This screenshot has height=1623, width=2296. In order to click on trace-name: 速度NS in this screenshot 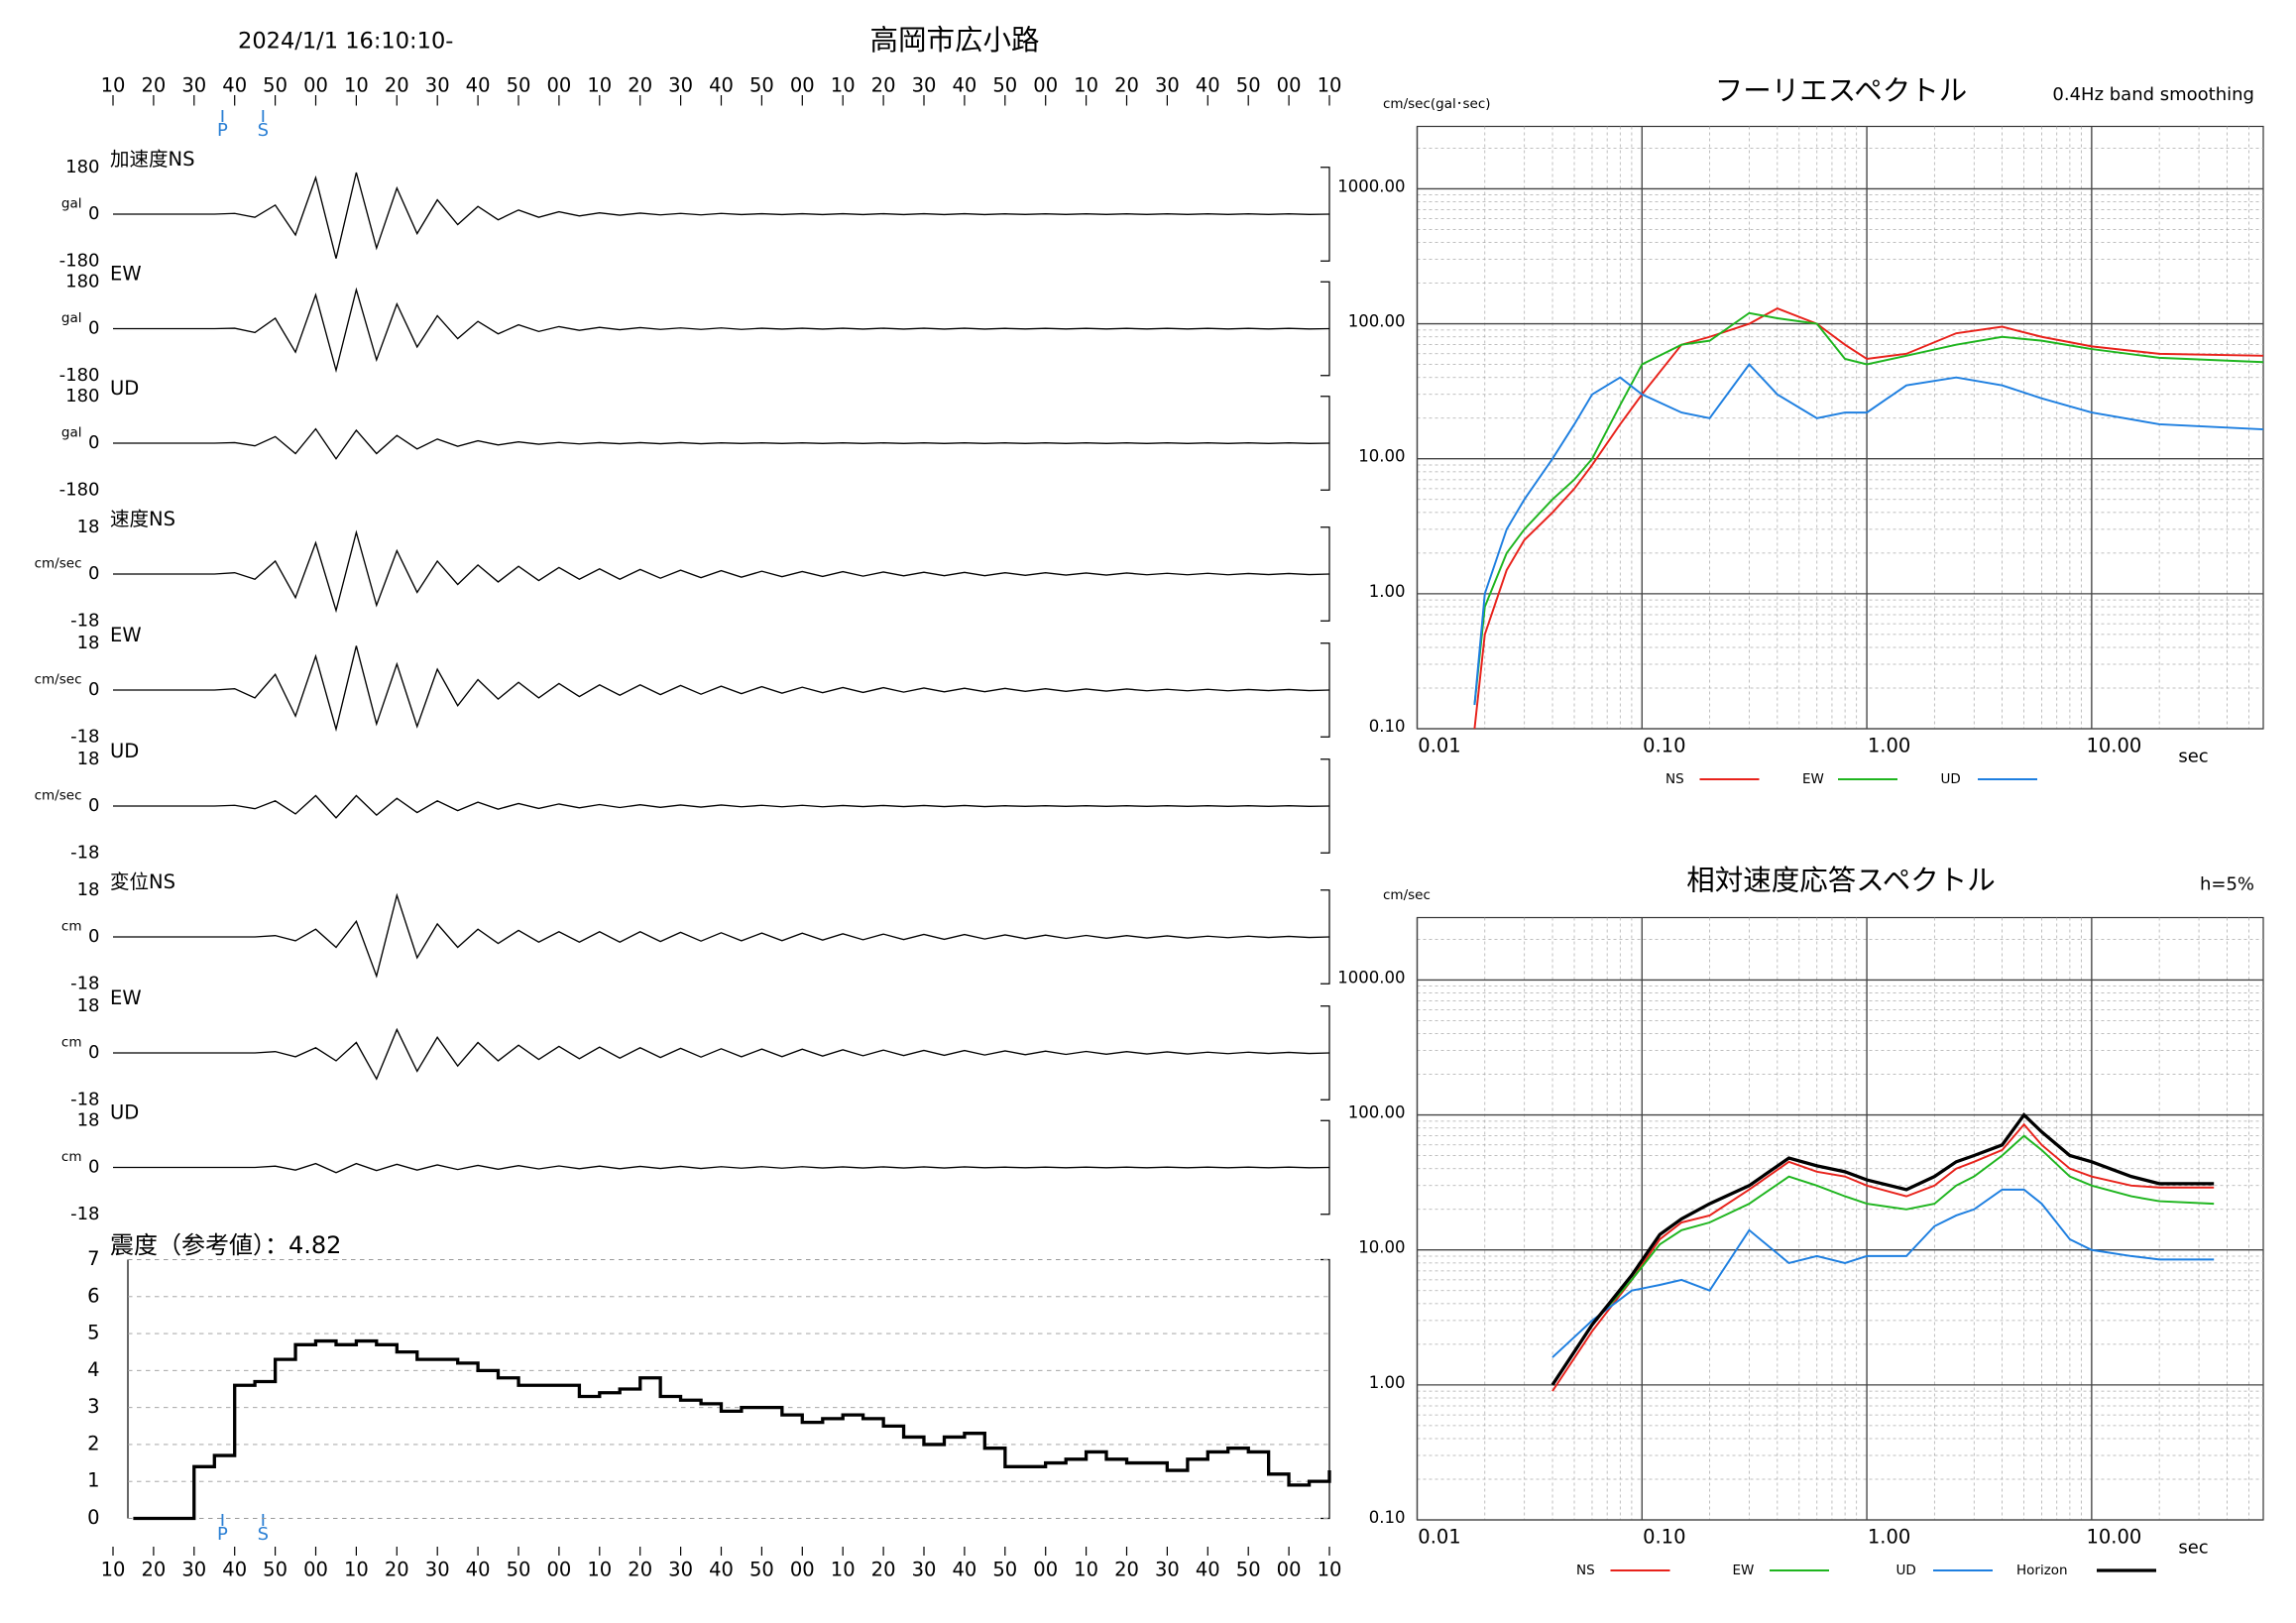, I will do `click(142, 519)`.